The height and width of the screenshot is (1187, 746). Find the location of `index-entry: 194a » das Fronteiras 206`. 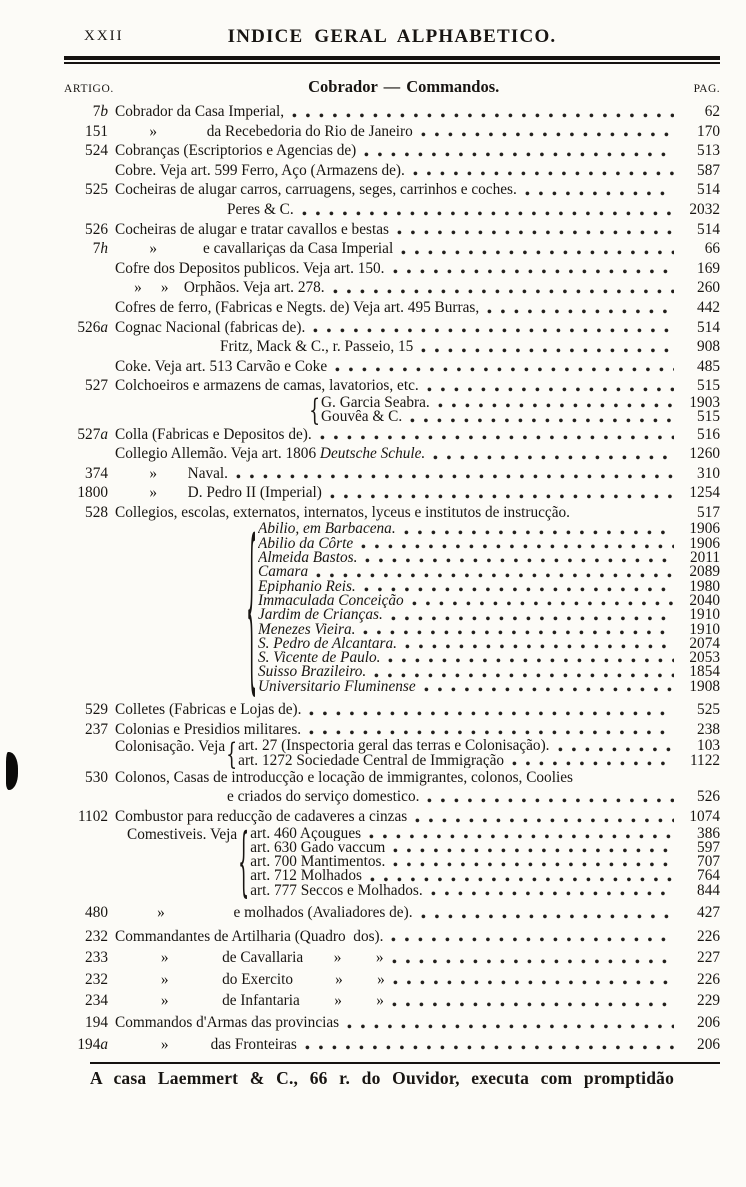

index-entry: 194a » das Fronteiras 206 is located at coordinates (392, 1045).